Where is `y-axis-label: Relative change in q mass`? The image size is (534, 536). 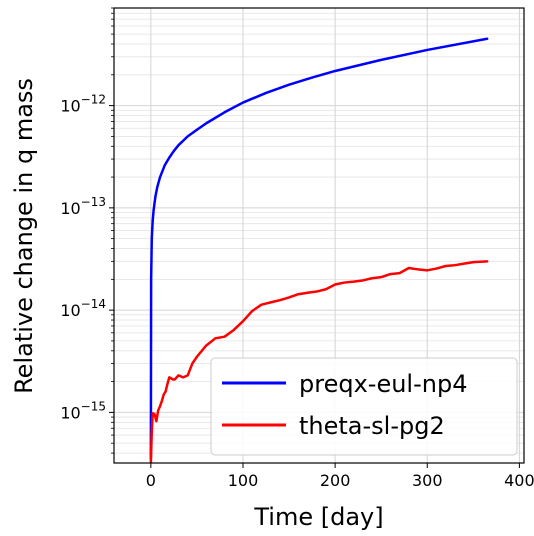 y-axis-label: Relative change in q mass is located at coordinates (24, 236).